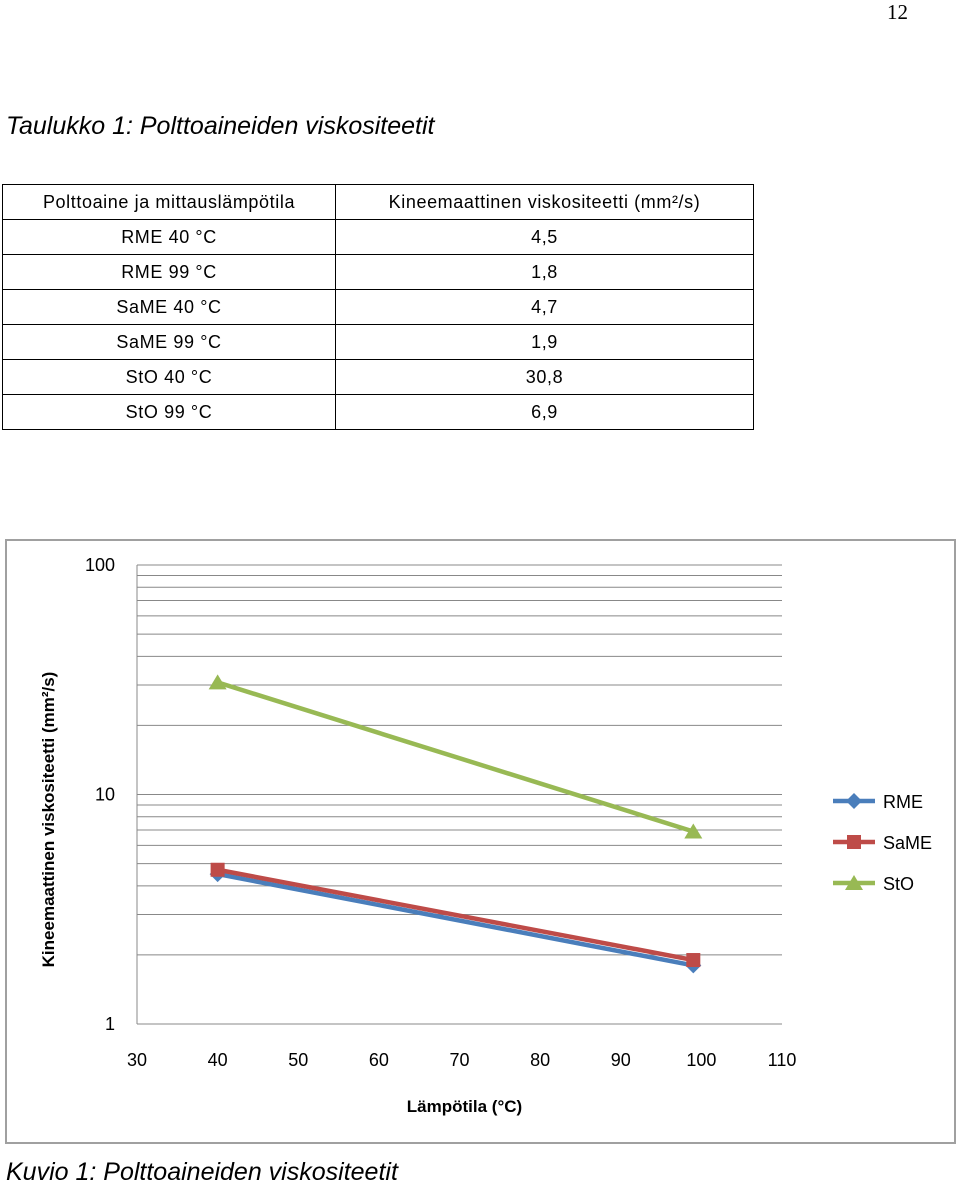 Image resolution: width=960 pixels, height=1188 pixels. What do you see at coordinates (459, 1060) in the screenshot?
I see `x-tick-label: 70` at bounding box center [459, 1060].